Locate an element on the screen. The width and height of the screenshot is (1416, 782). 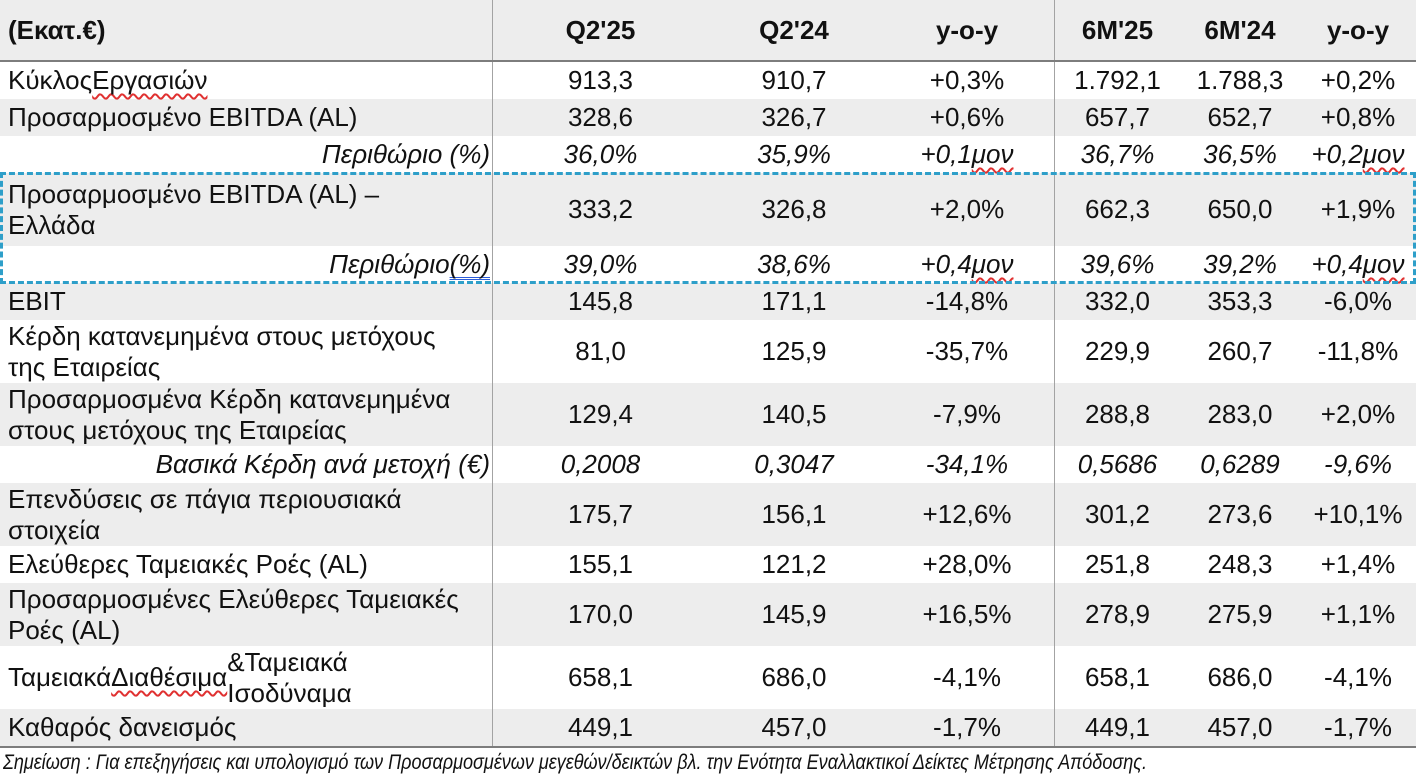
cell-value: -4,1% is located at coordinates (1358, 677).